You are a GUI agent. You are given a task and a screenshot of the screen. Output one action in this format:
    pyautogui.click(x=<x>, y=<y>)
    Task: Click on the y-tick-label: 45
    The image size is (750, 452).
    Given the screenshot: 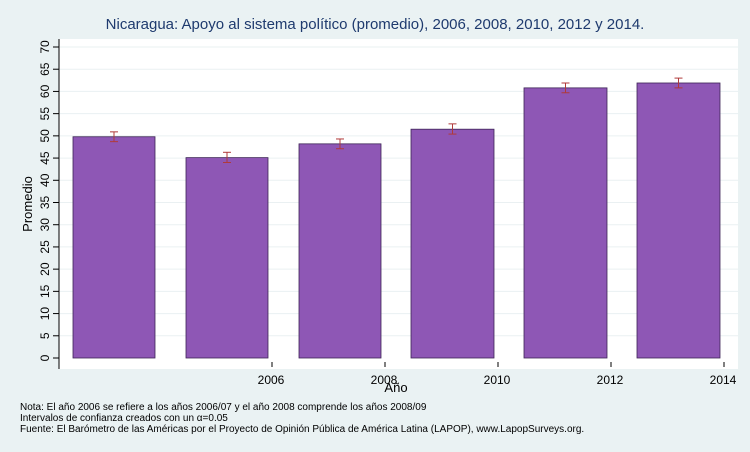 What is the action you would take?
    pyautogui.click(x=45, y=158)
    